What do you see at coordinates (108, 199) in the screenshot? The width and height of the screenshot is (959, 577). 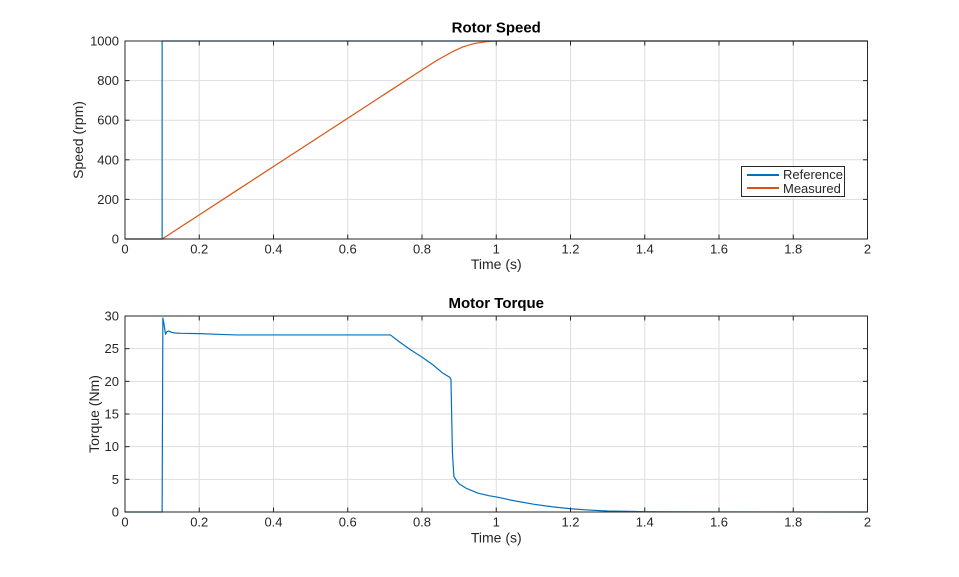 I see `y-tick-label: 200` at bounding box center [108, 199].